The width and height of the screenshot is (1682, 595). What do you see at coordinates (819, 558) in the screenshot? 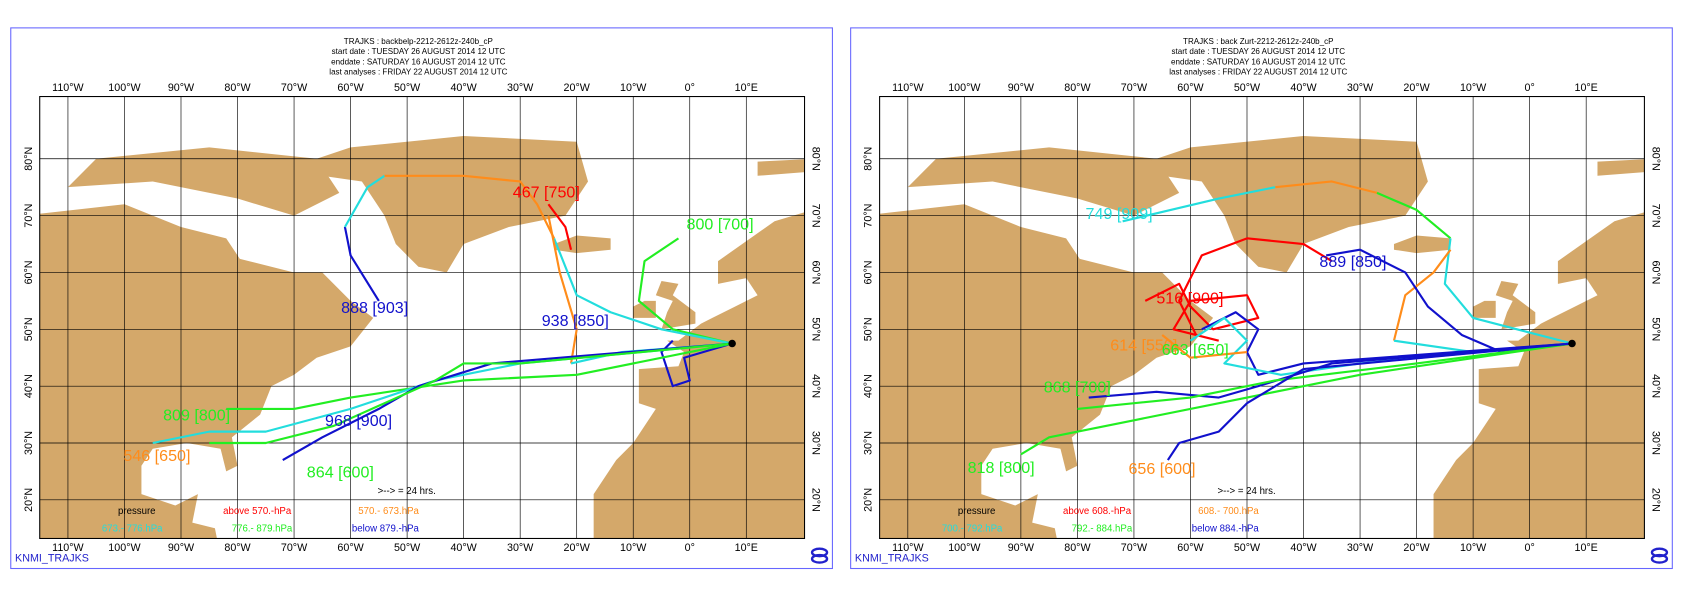
I see `logo` at bounding box center [819, 558].